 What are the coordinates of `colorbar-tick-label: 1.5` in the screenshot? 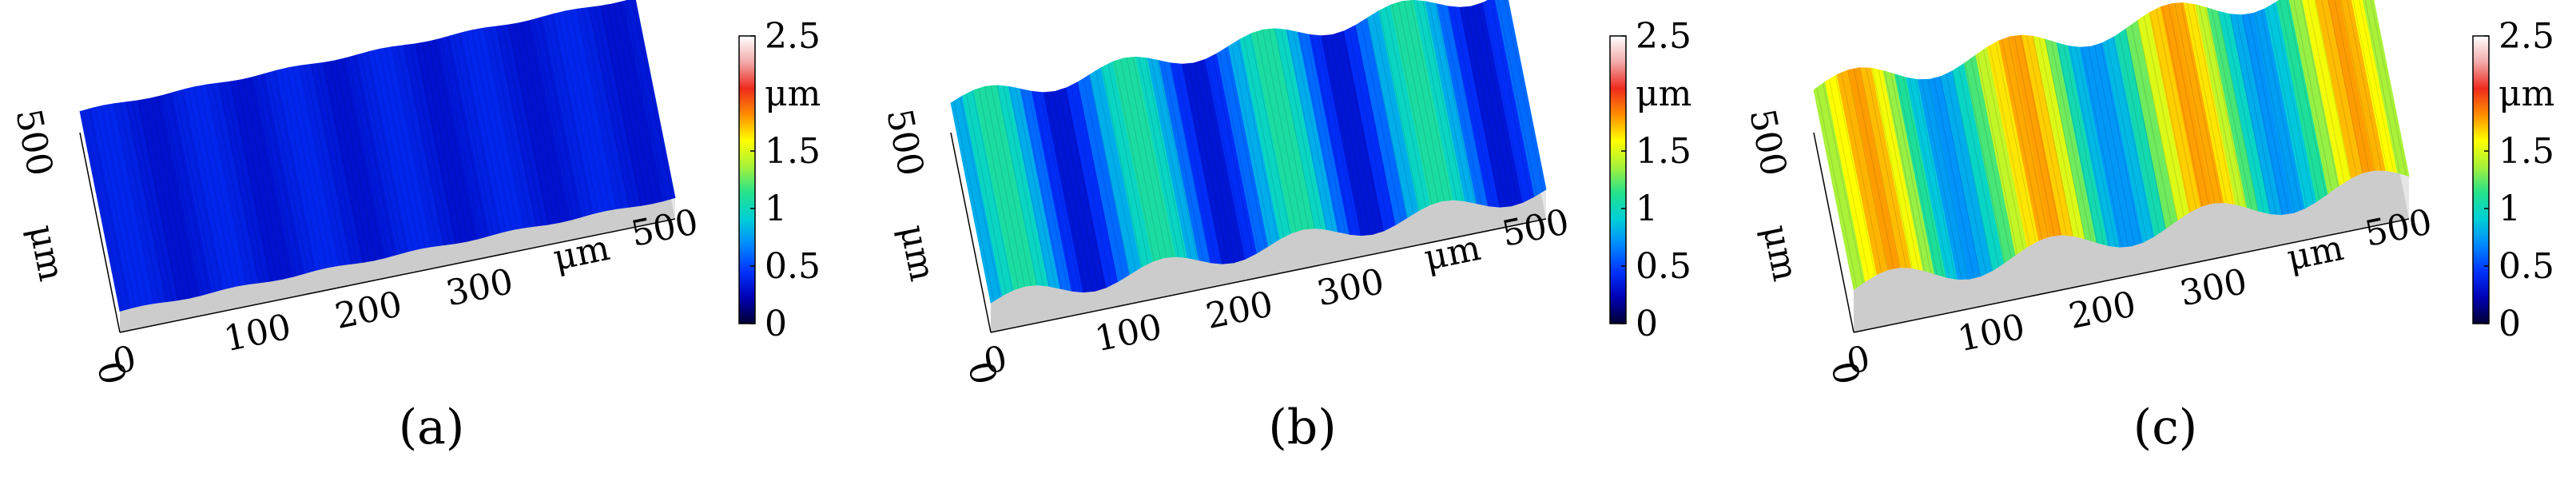 It's located at (1663, 151).